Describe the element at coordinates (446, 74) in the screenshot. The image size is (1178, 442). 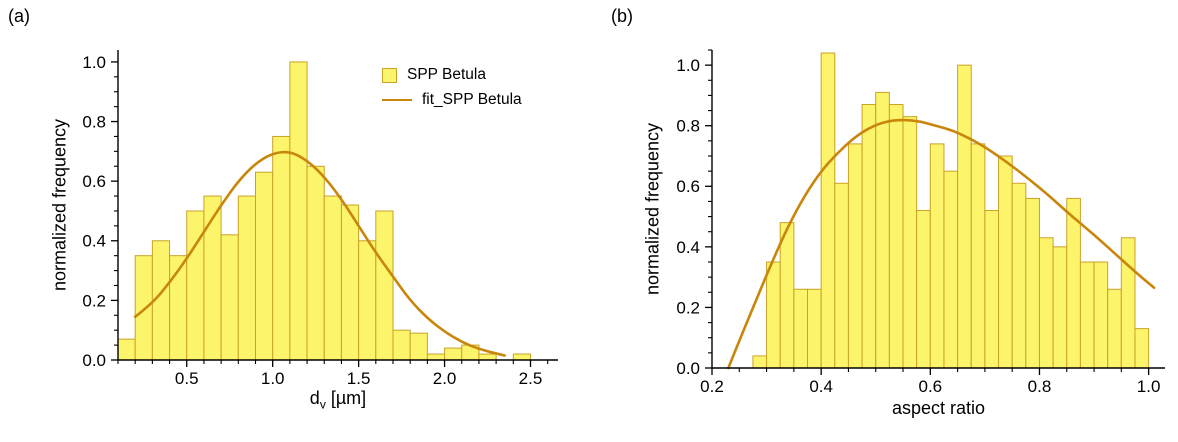
I see `legend-label-spp: SPP Betula` at that location.